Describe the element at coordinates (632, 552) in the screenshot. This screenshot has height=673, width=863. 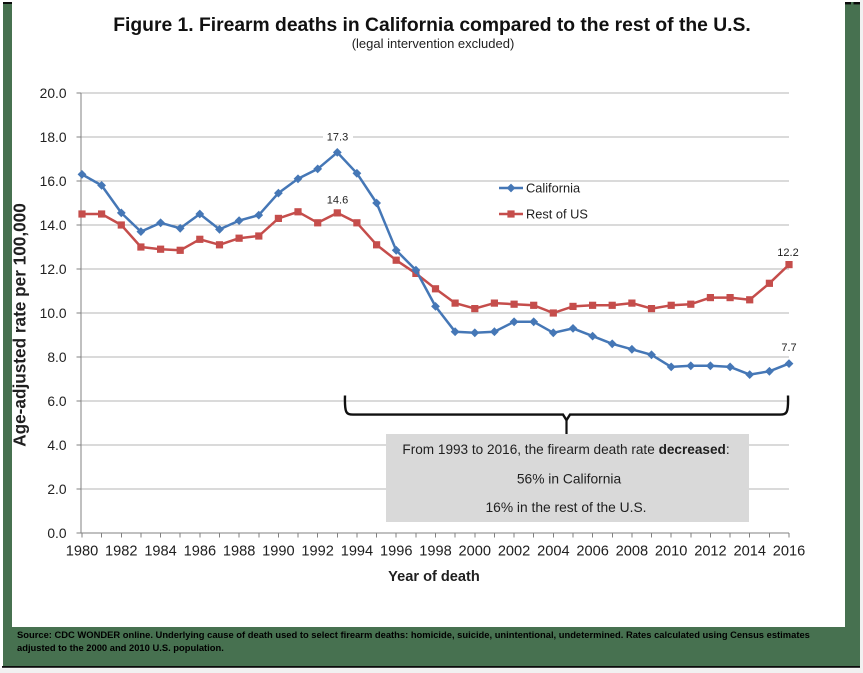
I see `svg-text: 2008` at that location.